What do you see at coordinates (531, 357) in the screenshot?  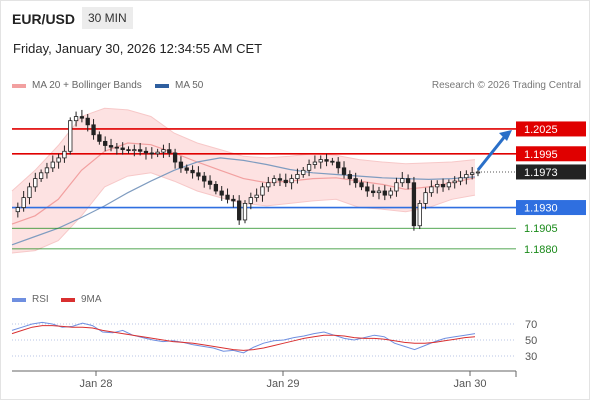 I see `rsi-tick-label: 30` at bounding box center [531, 357].